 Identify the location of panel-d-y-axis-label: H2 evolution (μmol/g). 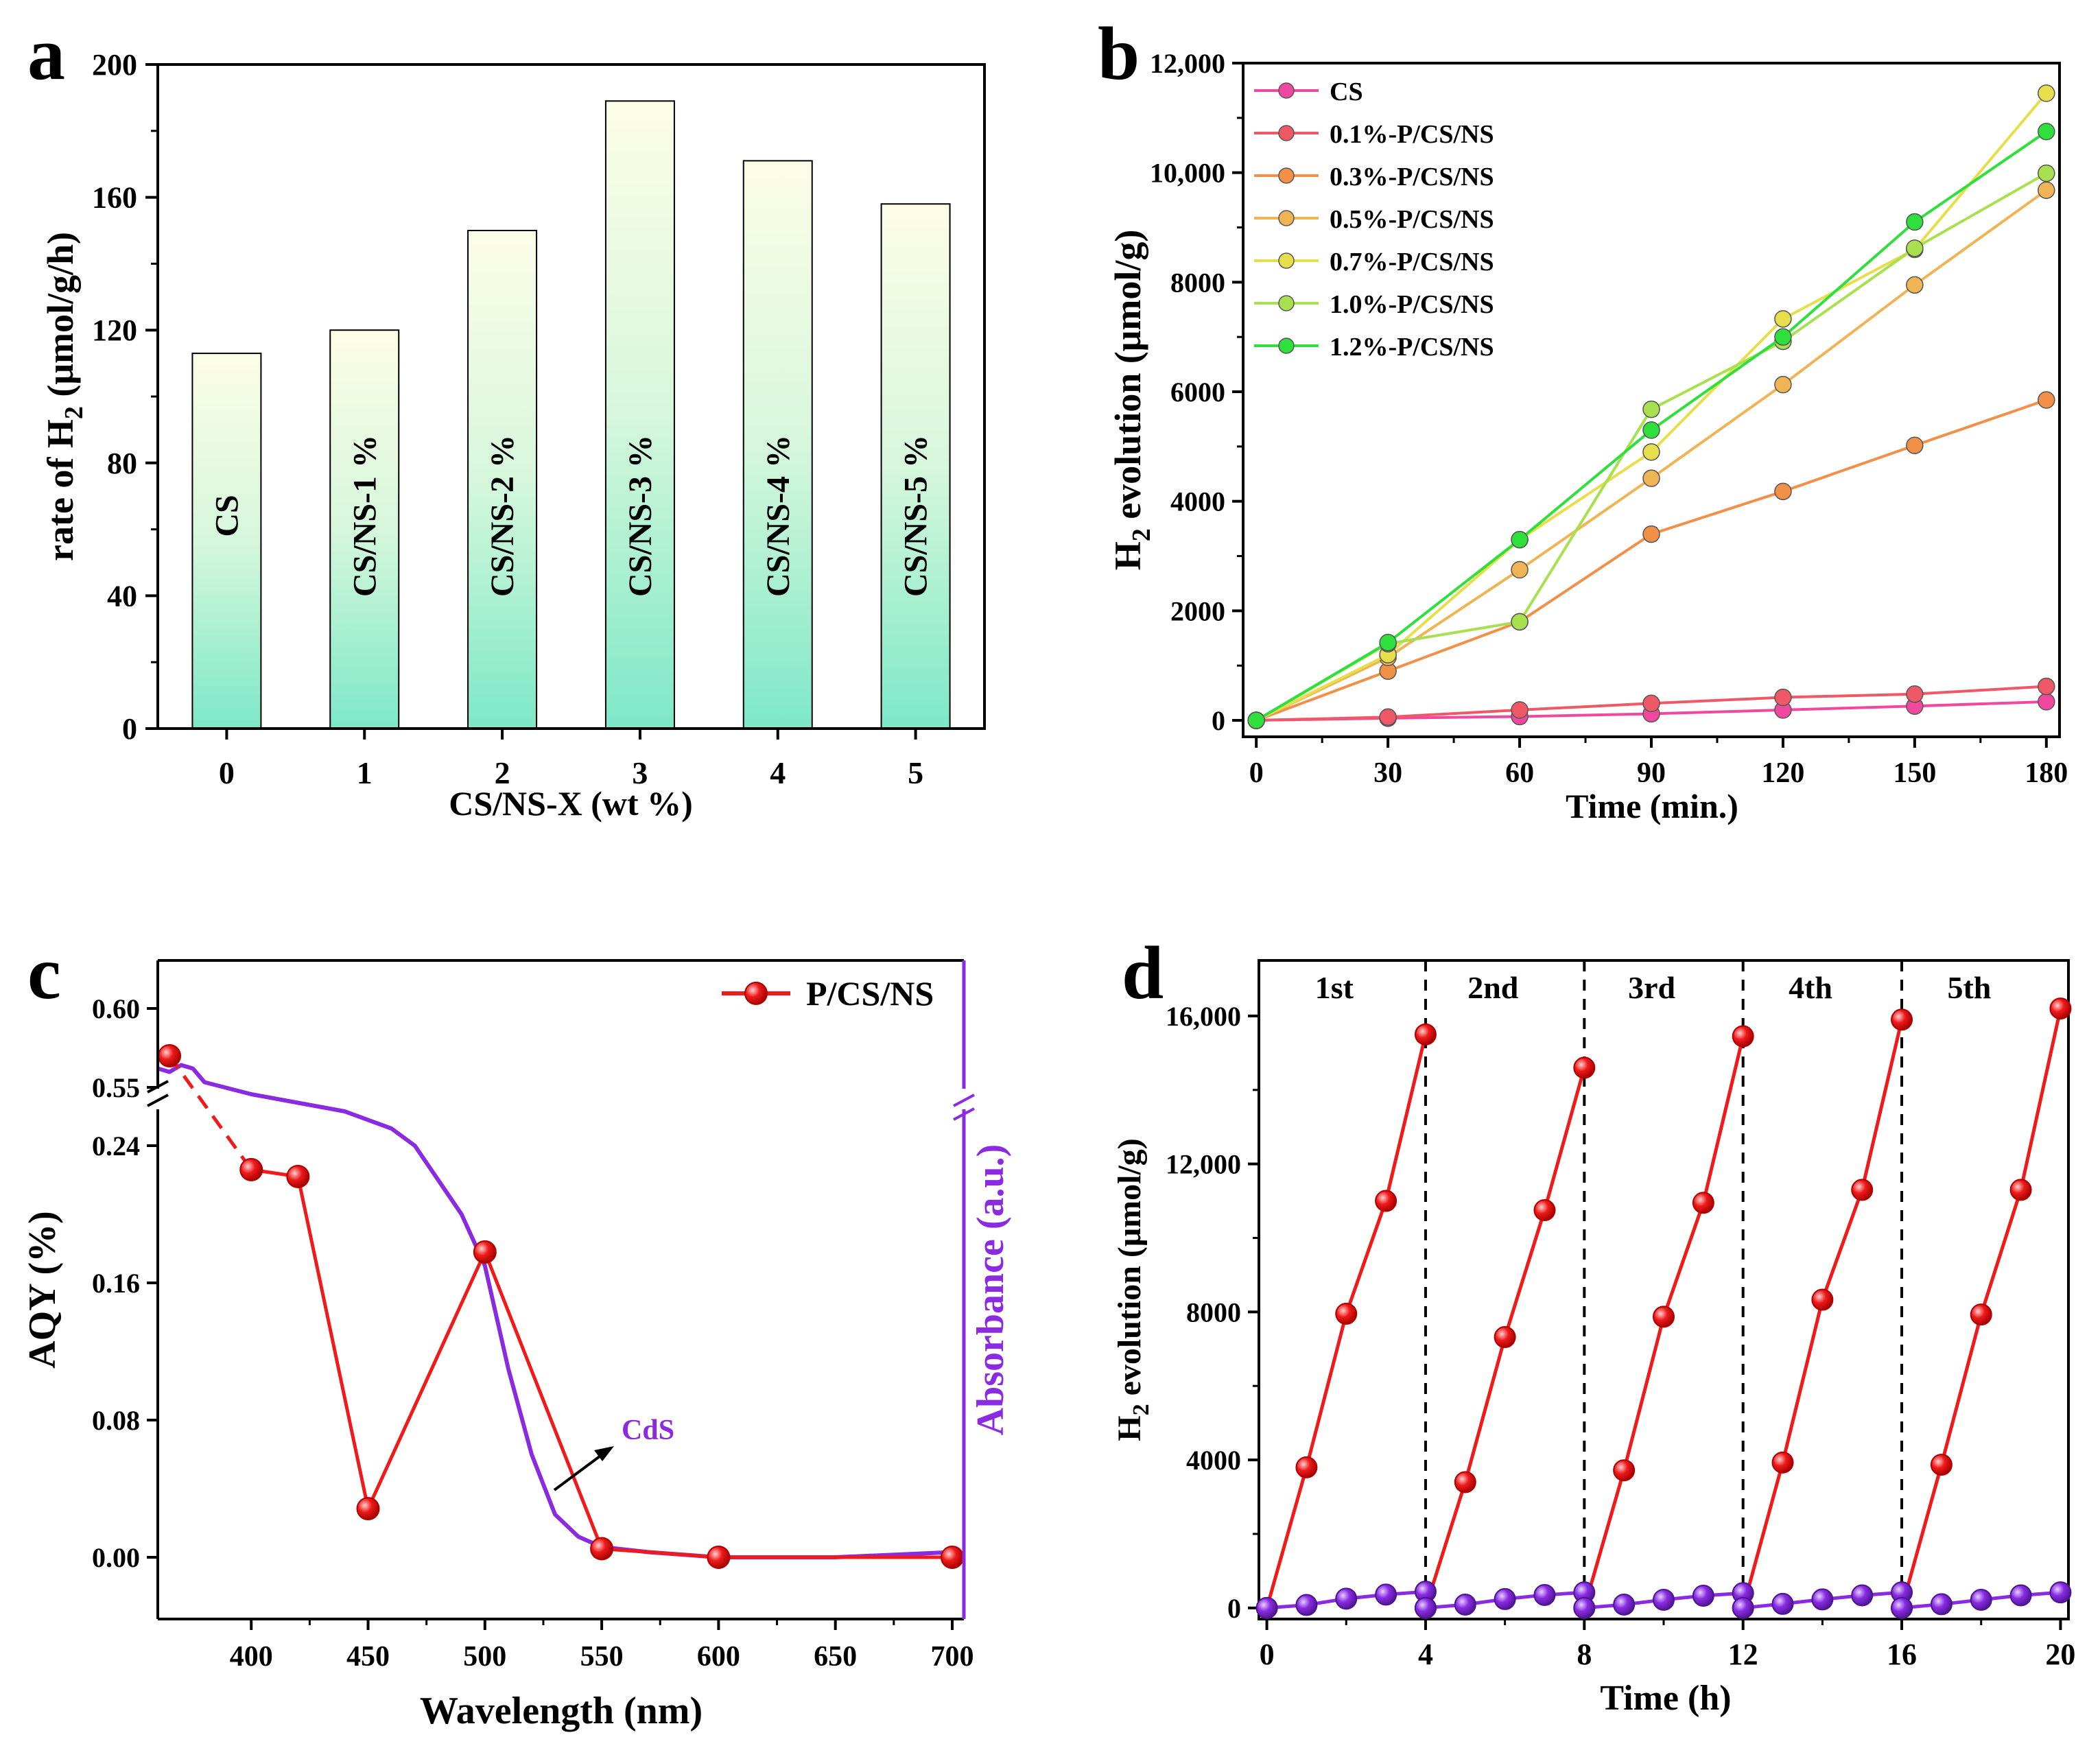
(1132, 1290).